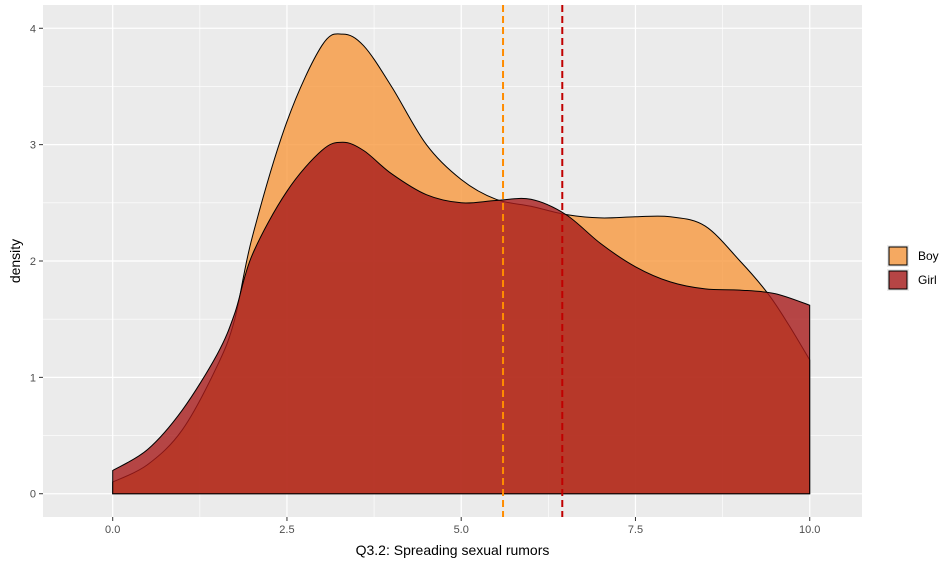 This screenshot has width=950, height=567. What do you see at coordinates (809, 530) in the screenshot?
I see `x-tick-label: 10.0` at bounding box center [809, 530].